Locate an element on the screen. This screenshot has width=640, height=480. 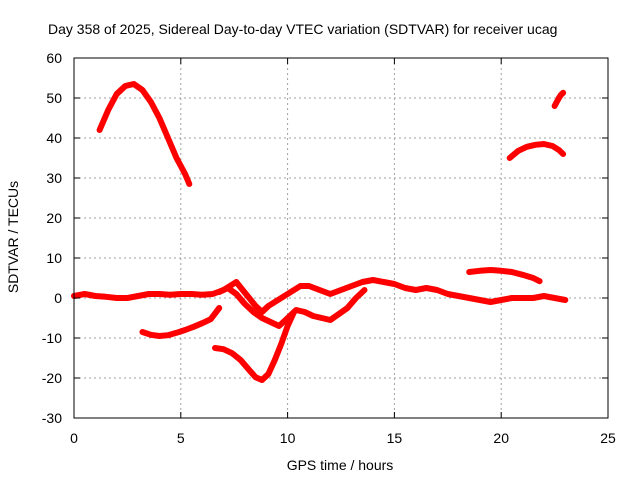
x-tick-label: 10 is located at coordinates (288, 438).